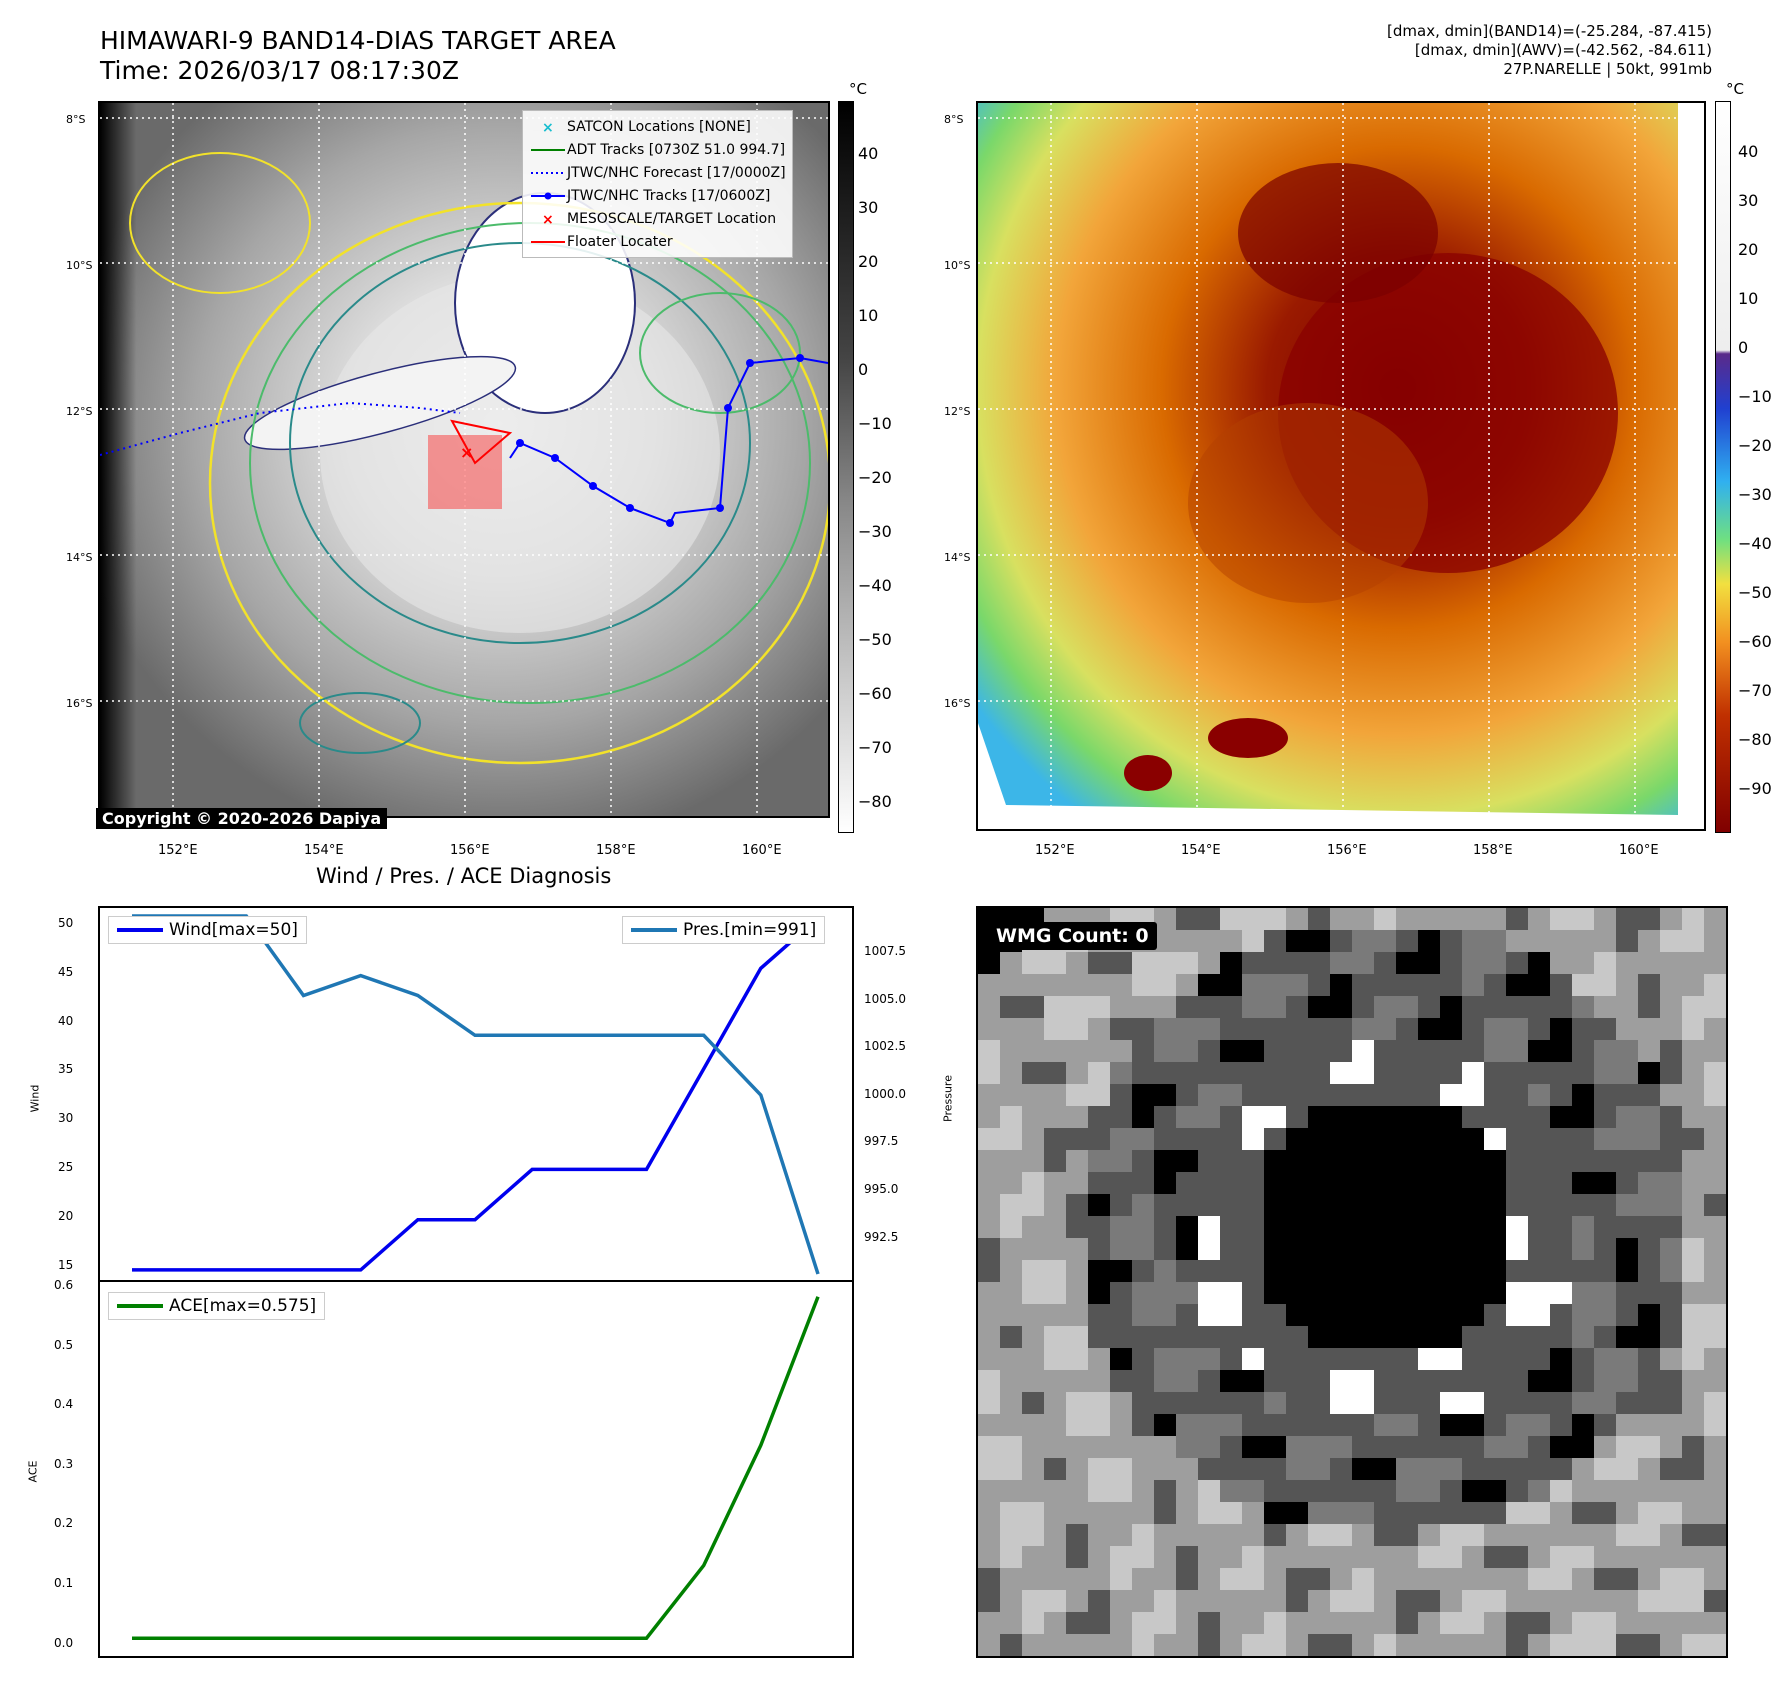 The height and width of the screenshot is (1690, 1792). I want to click on wind-tick: 35, so click(66, 1069).